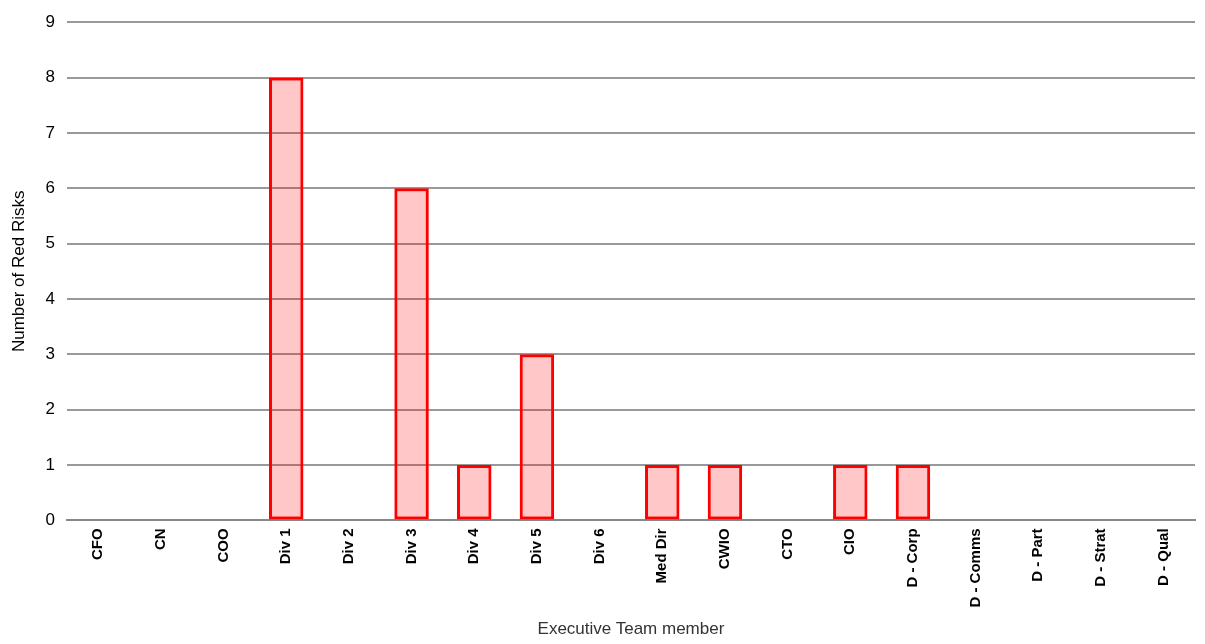  What do you see at coordinates (50, 132) in the screenshot?
I see `y-tick-label: 7` at bounding box center [50, 132].